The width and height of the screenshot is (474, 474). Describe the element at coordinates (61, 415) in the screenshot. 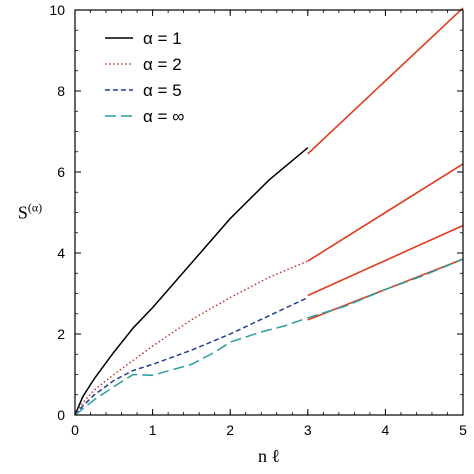

I see `y-tick-label: 0` at that location.